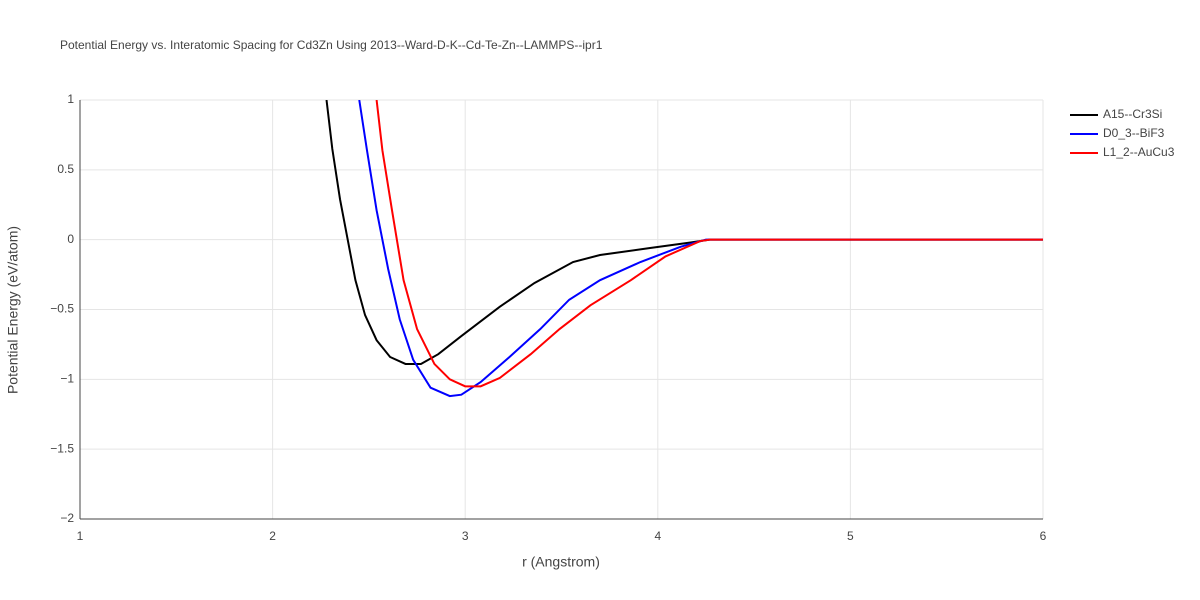 This screenshot has height=600, width=1200. Describe the element at coordinates (62, 309) in the screenshot. I see `y-tick-label: −0.5` at that location.